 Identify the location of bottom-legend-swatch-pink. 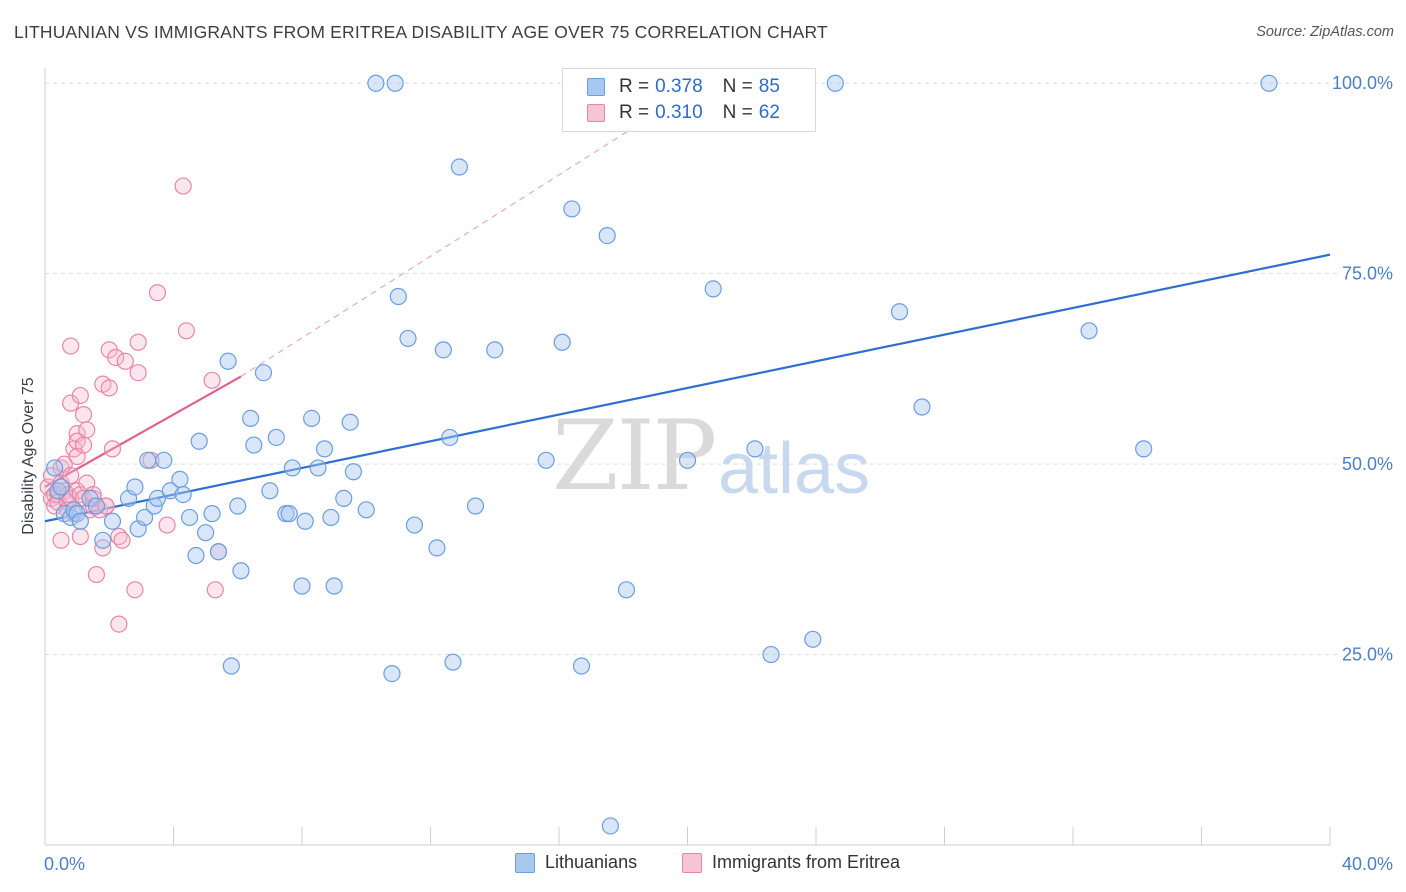
(692, 862).